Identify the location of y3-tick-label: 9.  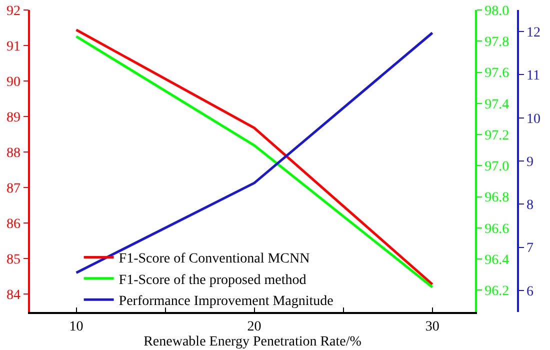
(530, 162).